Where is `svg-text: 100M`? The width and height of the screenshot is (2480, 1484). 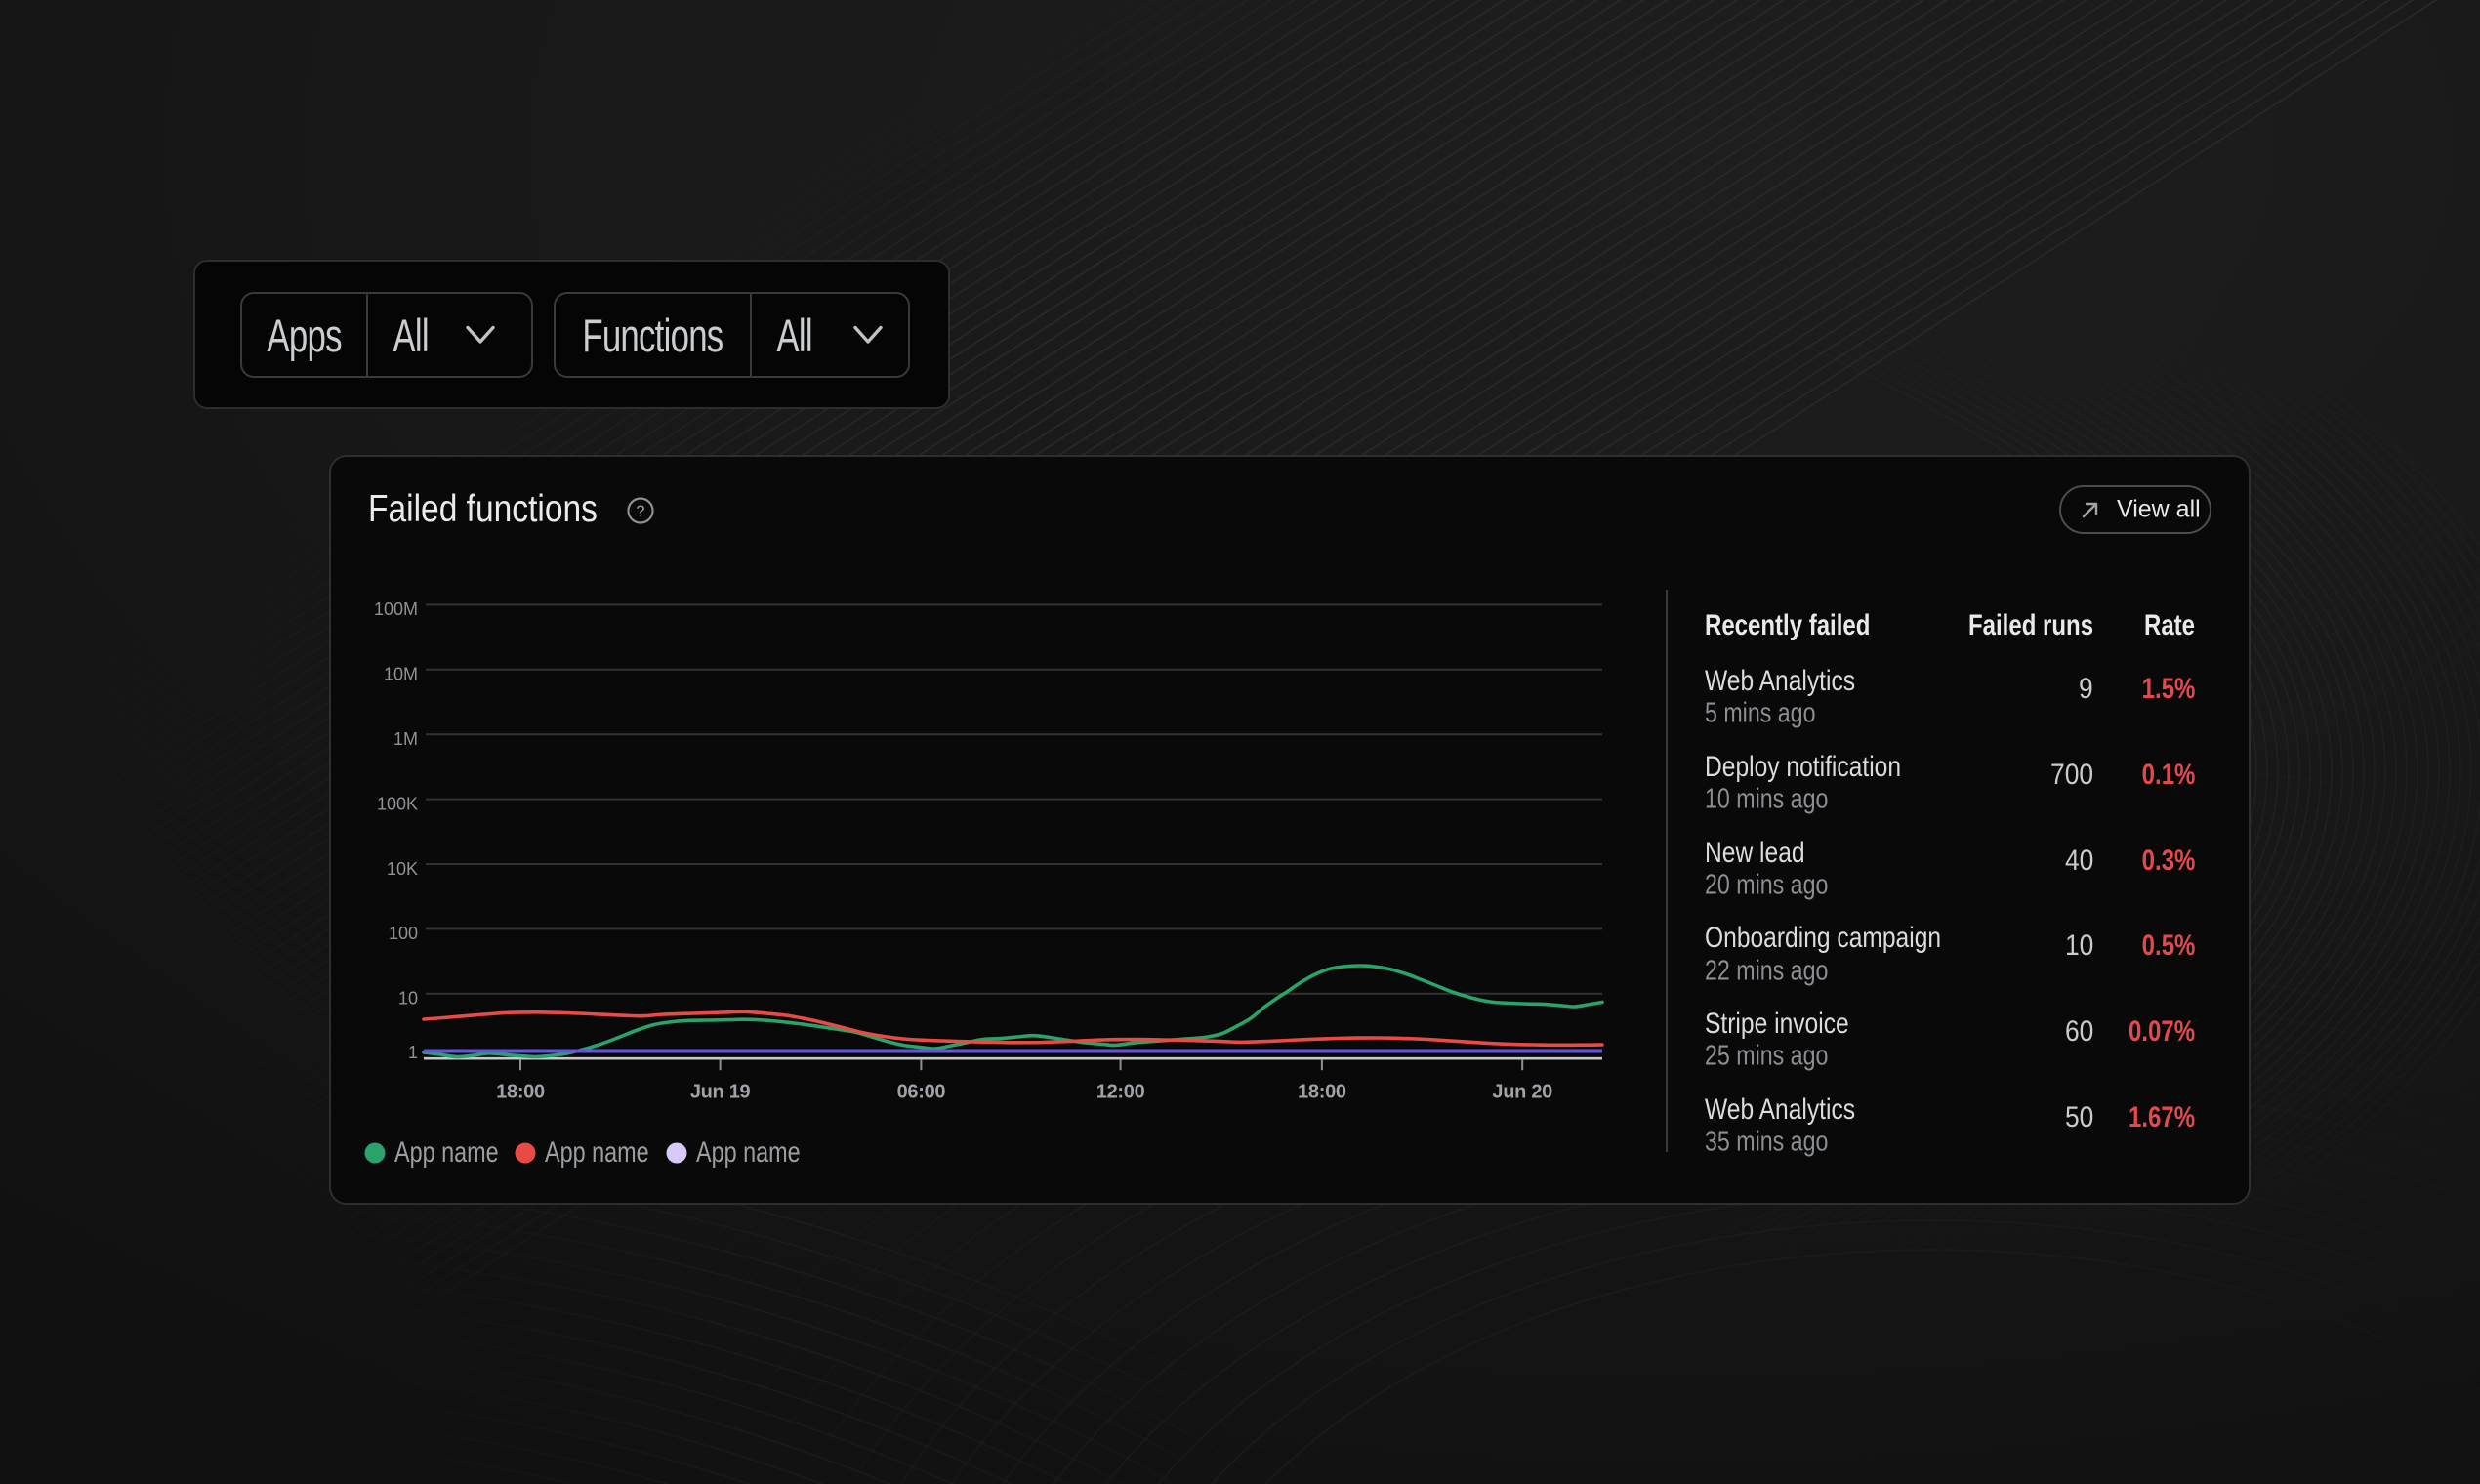 svg-text: 100M is located at coordinates (396, 609).